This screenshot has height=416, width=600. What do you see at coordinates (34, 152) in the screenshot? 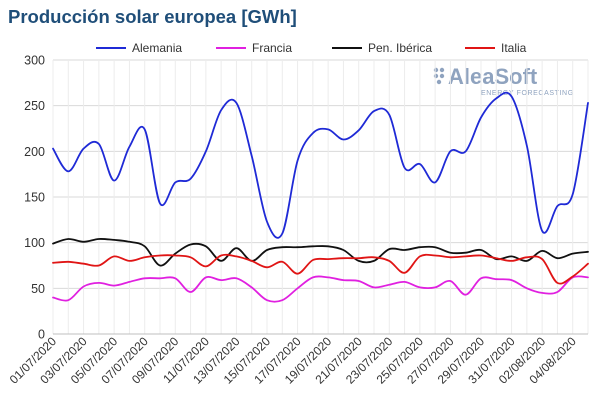
I see `y-tick-label: 200` at bounding box center [34, 152].